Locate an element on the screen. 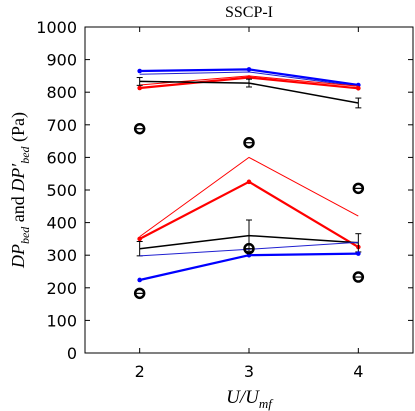 The image size is (415, 411). x-axis-label: U/Umf is located at coordinates (250, 399).